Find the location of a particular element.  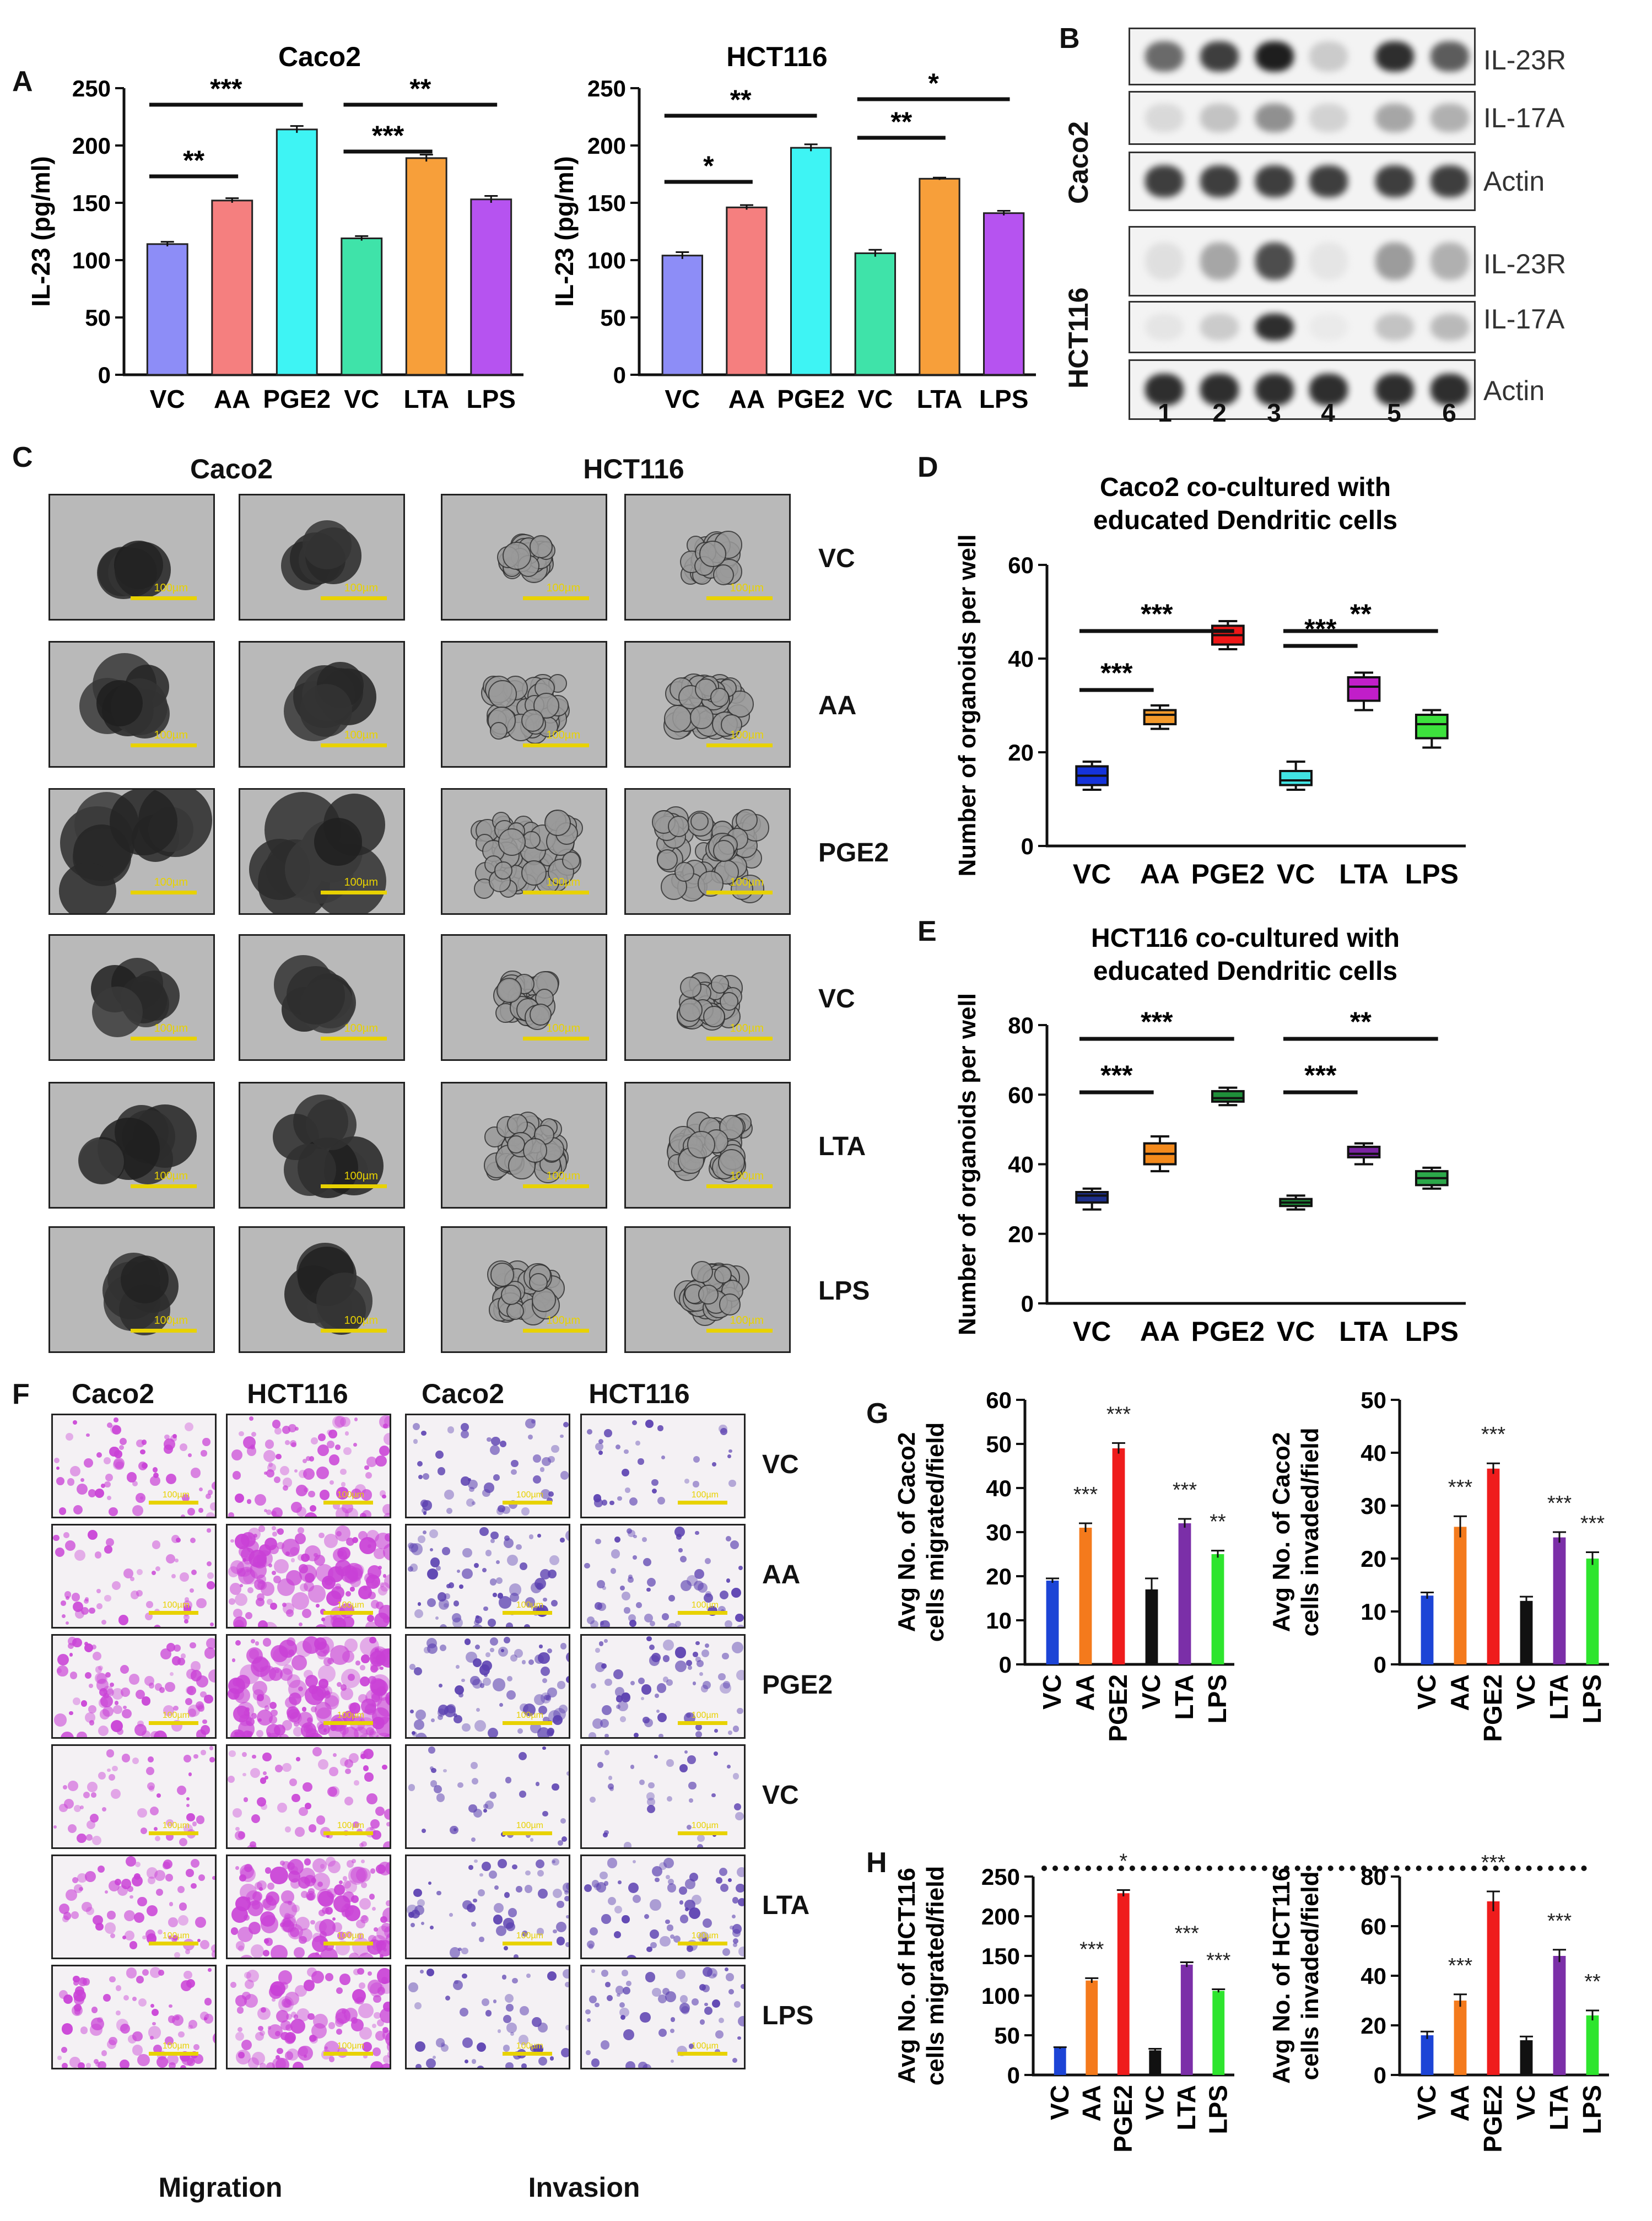

blot-lane-3: 3 is located at coordinates (1274, 412).